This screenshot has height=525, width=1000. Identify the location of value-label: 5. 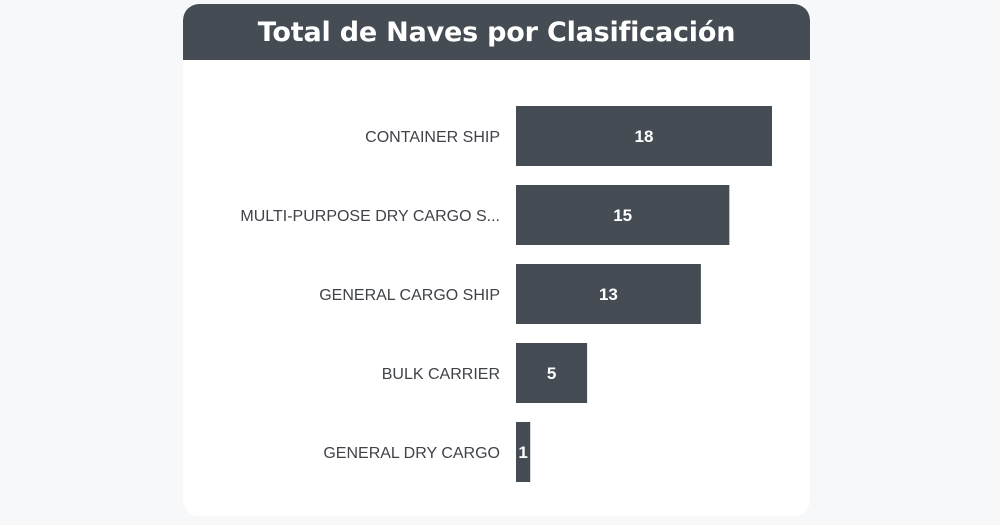
(551, 373).